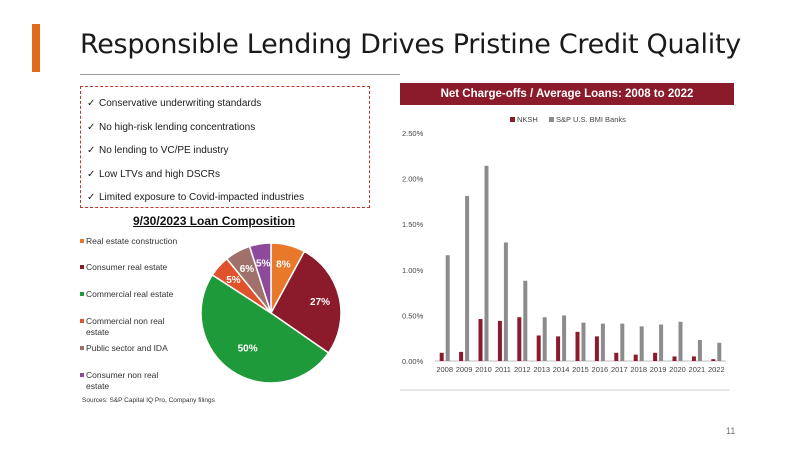 Image resolution: width=800 pixels, height=450 pixels. What do you see at coordinates (483, 369) in the screenshot?
I see `x-tick-label: 2010` at bounding box center [483, 369].